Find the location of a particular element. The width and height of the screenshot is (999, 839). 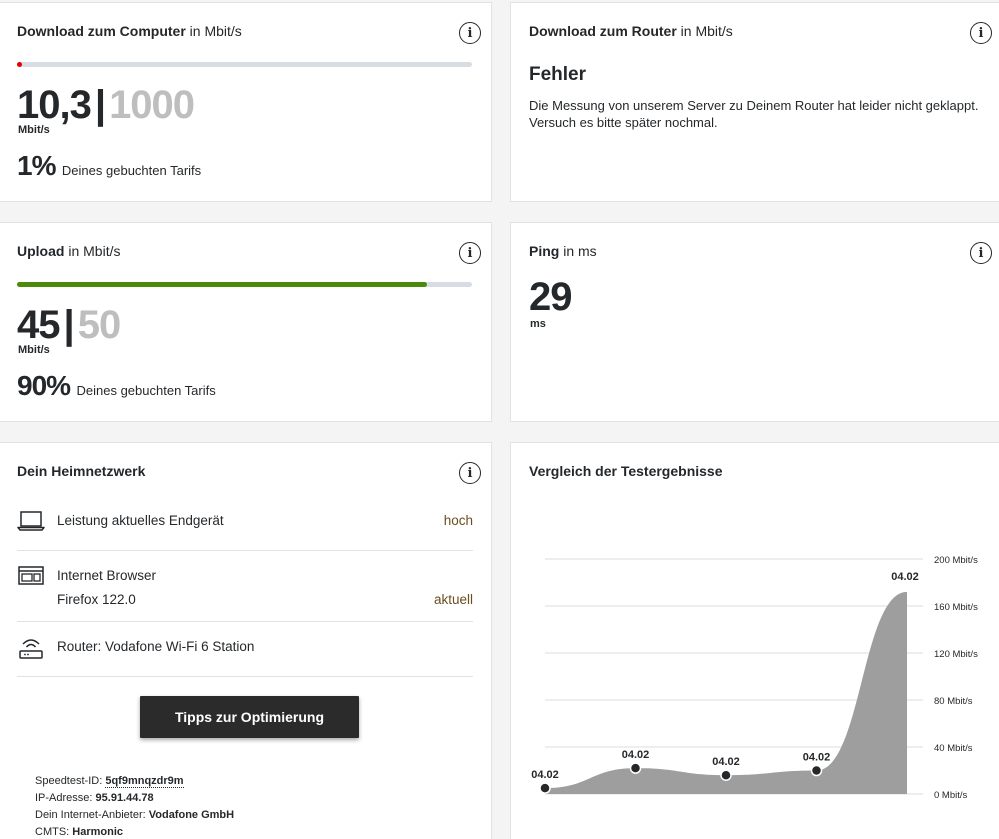

network-row-browser: Internet Browser Firefox 122.0 aktuell is located at coordinates (245, 586).